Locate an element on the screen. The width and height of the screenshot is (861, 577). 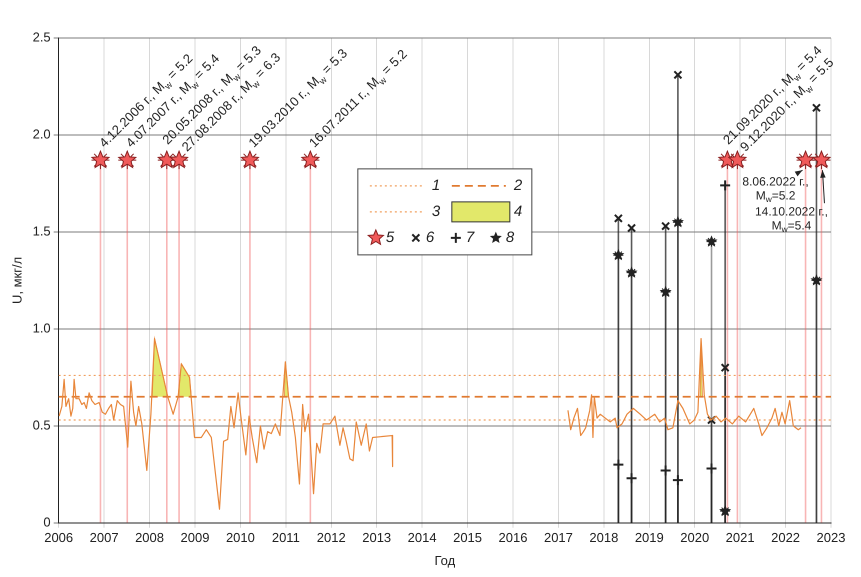
x-axis-title: Год is located at coordinates (445, 560).